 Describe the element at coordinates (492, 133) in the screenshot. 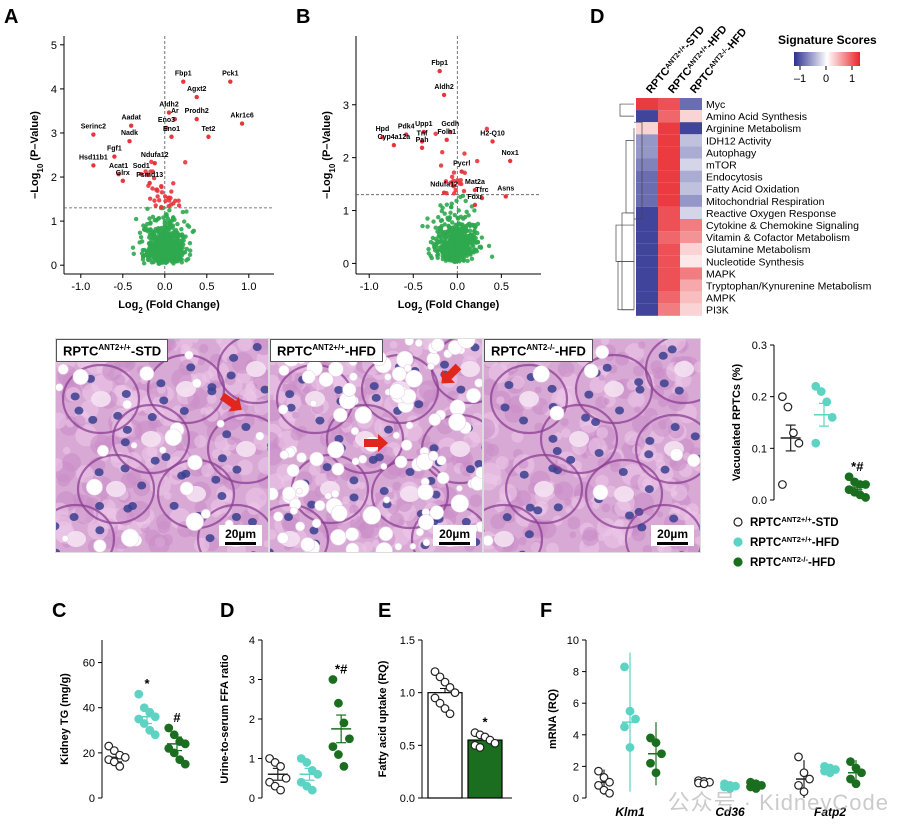

I see `gene-label: H2-Q10` at that location.